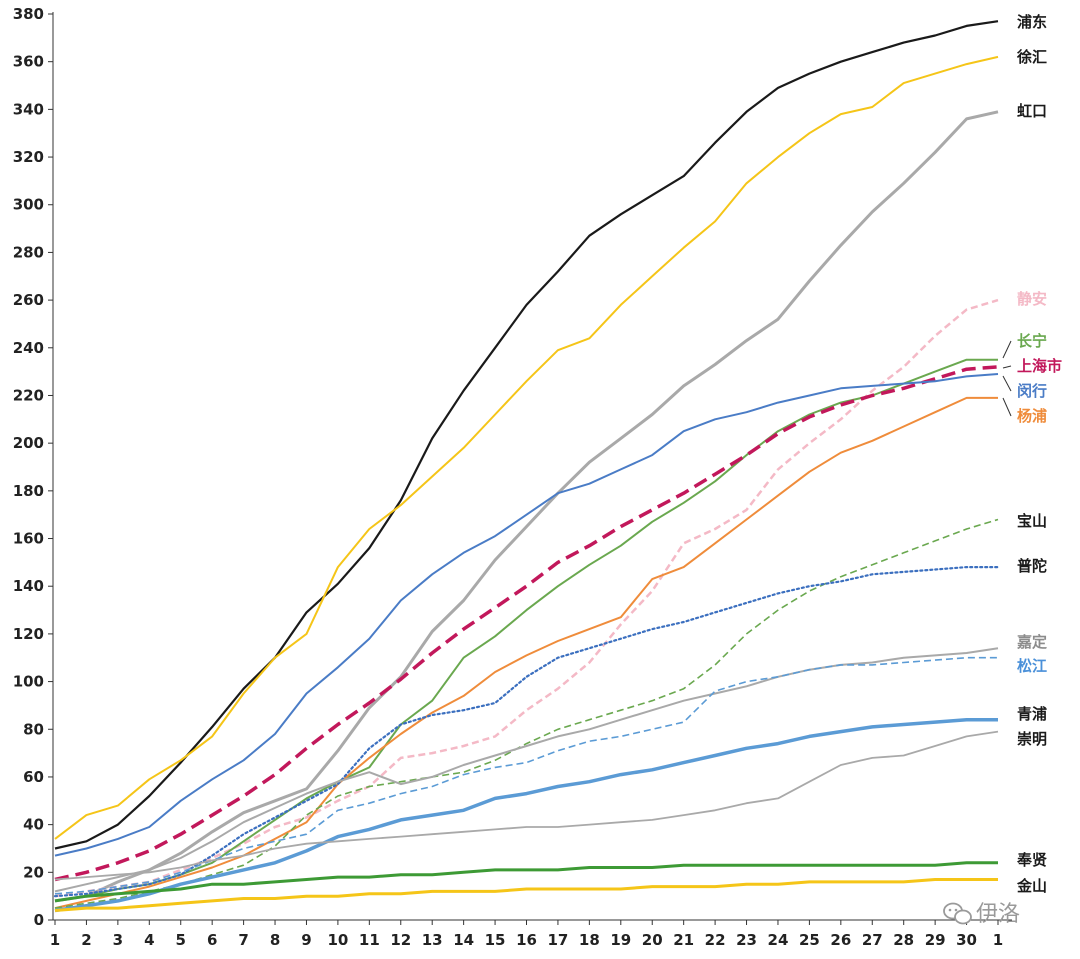 Image resolution: width=1080 pixels, height=959 pixels. I want to click on y-tick-label: 340, so click(28, 109).